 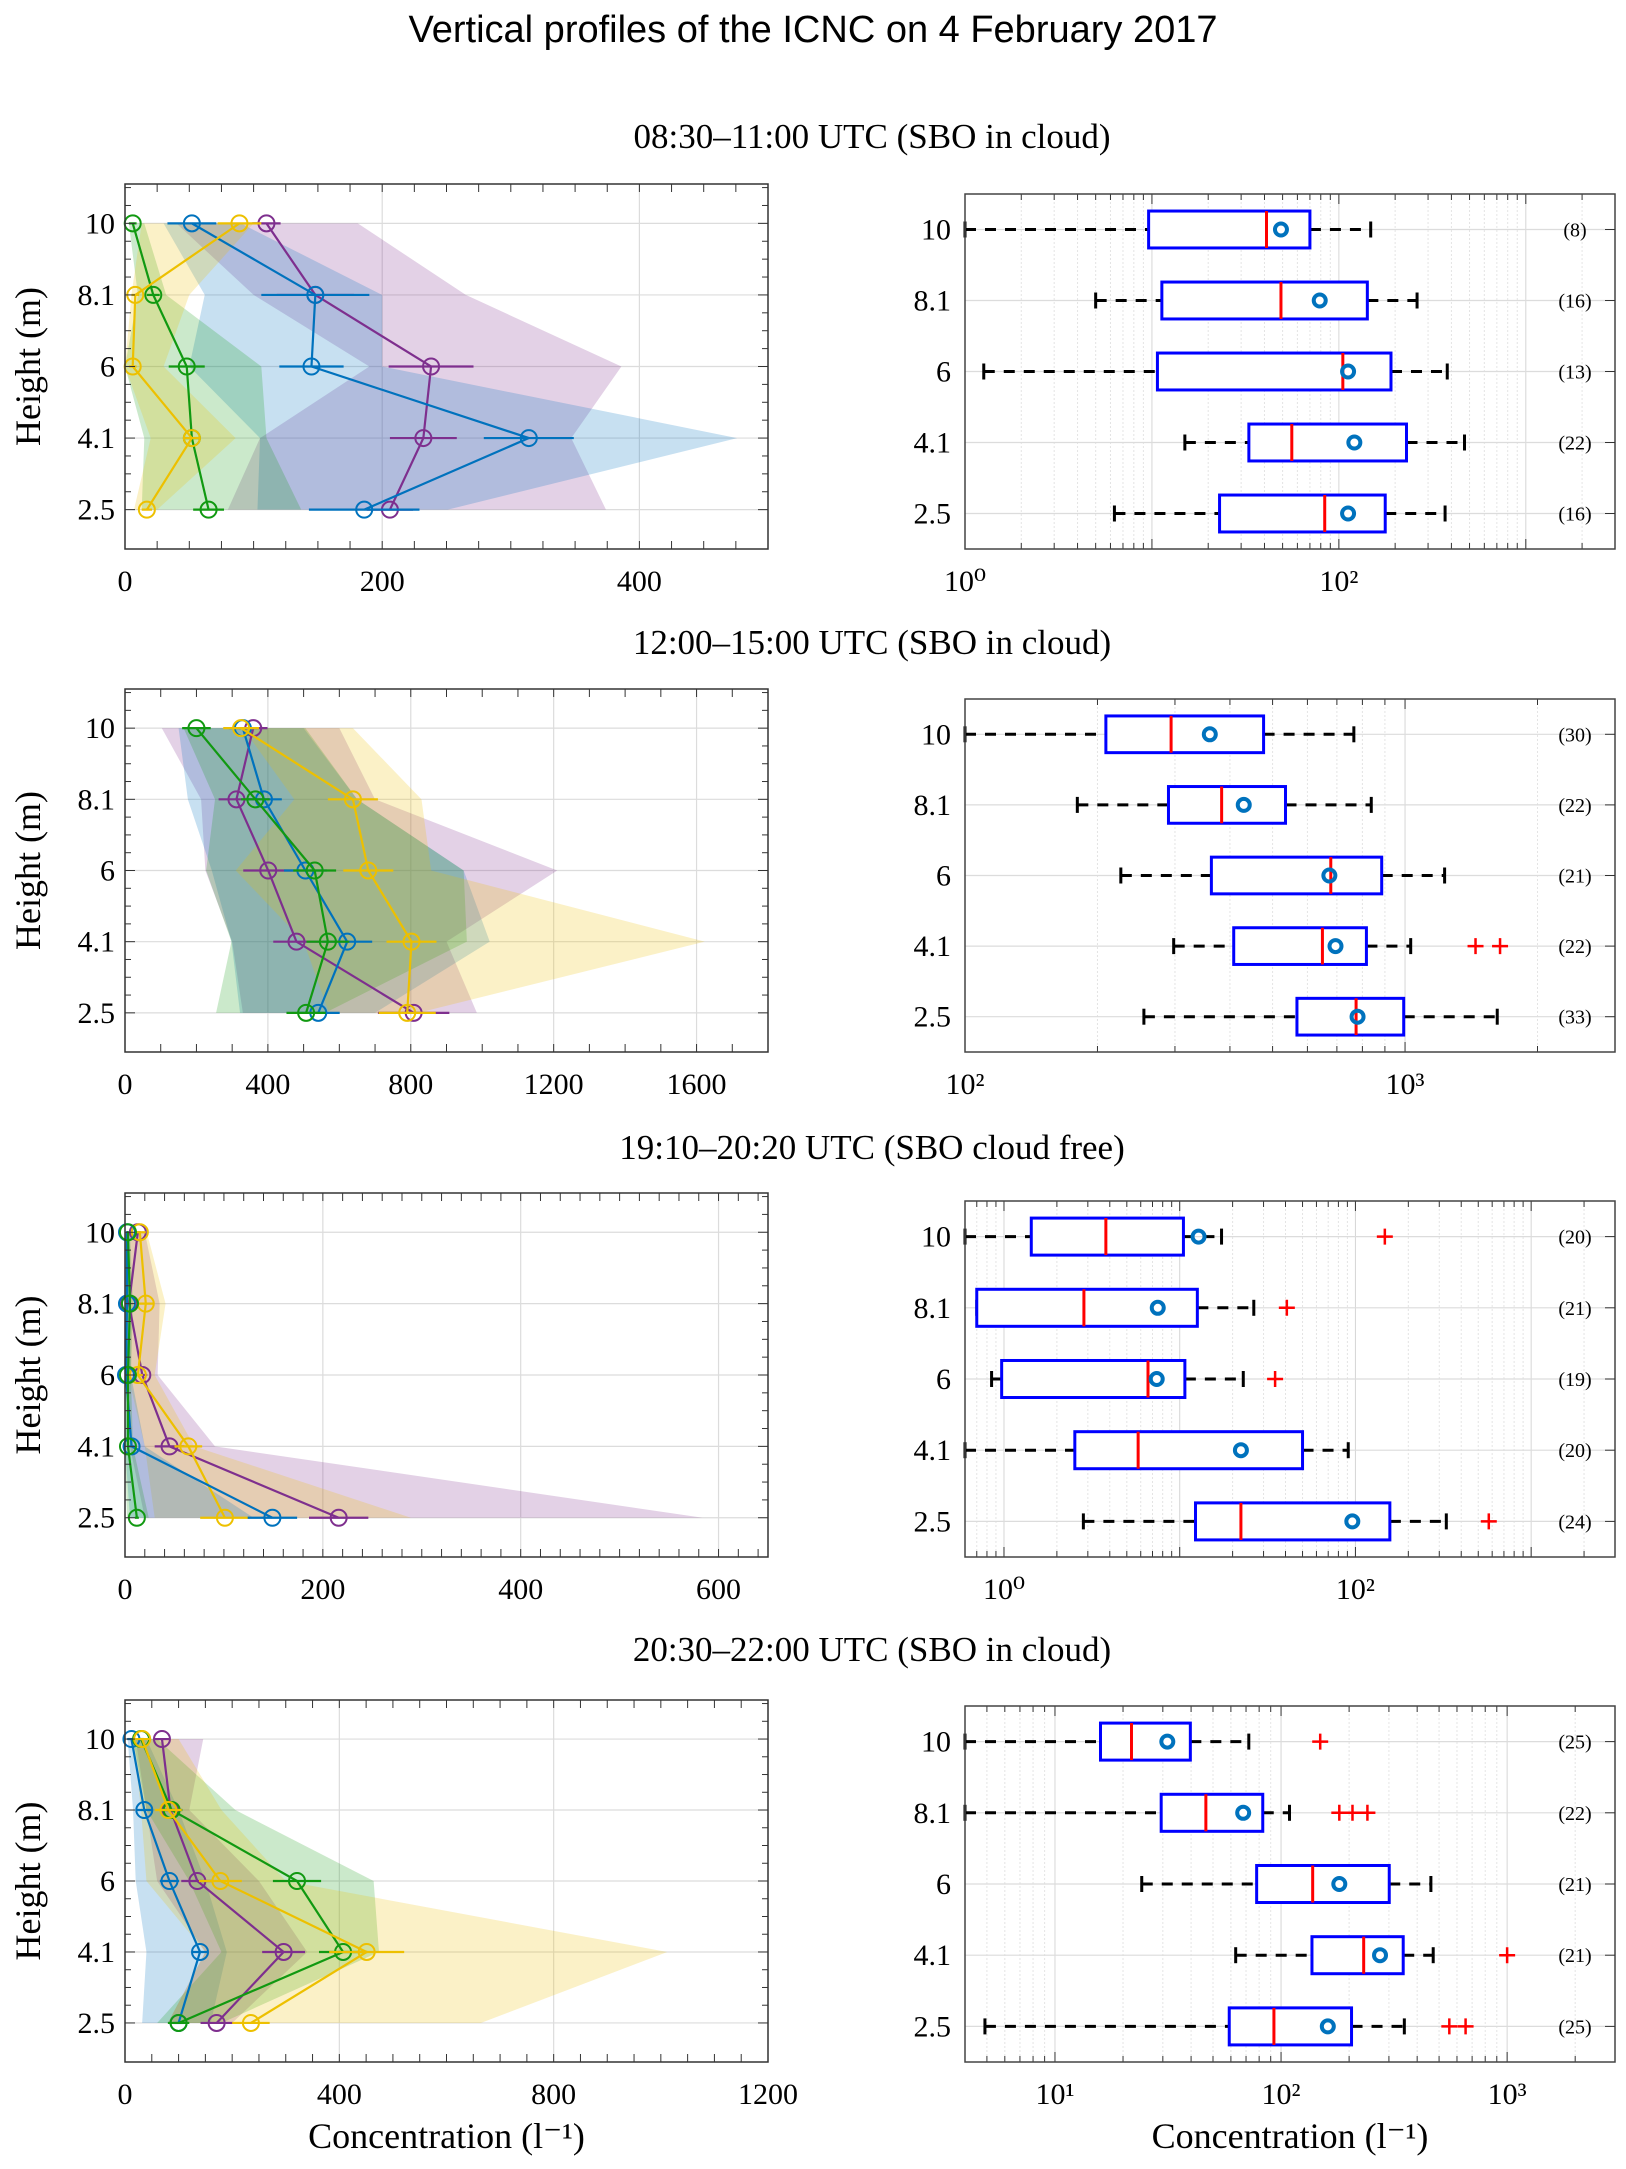 I want to click on sample-count: (30), so click(x=1574, y=735).